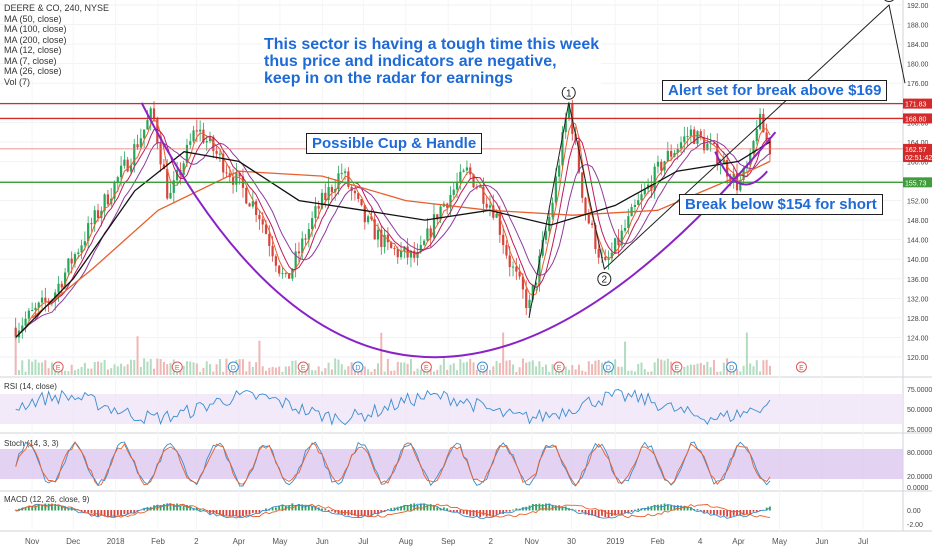 The width and height of the screenshot is (932, 550). What do you see at coordinates (775, 90) in the screenshot?
I see `alert-annotation: Alert set for break above $169` at bounding box center [775, 90].